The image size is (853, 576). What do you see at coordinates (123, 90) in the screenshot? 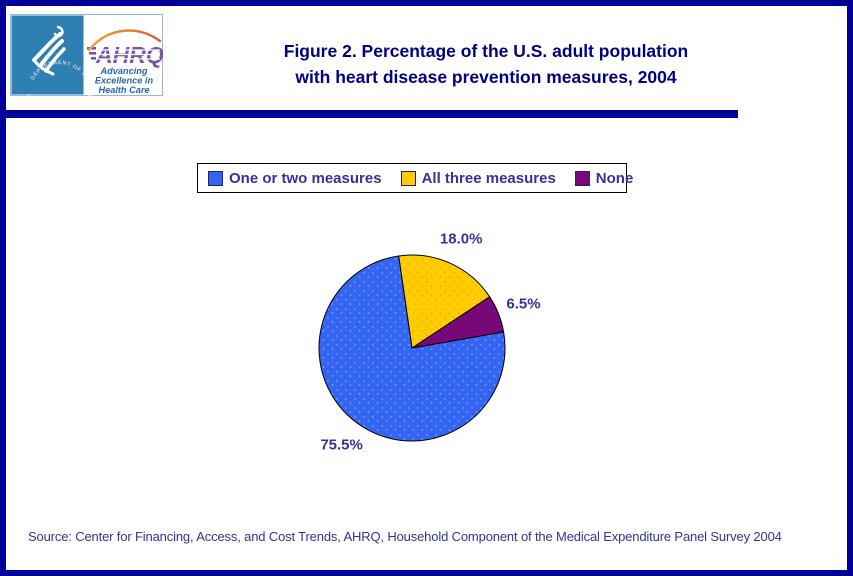
I see `svg-text: Health Care` at bounding box center [123, 90].